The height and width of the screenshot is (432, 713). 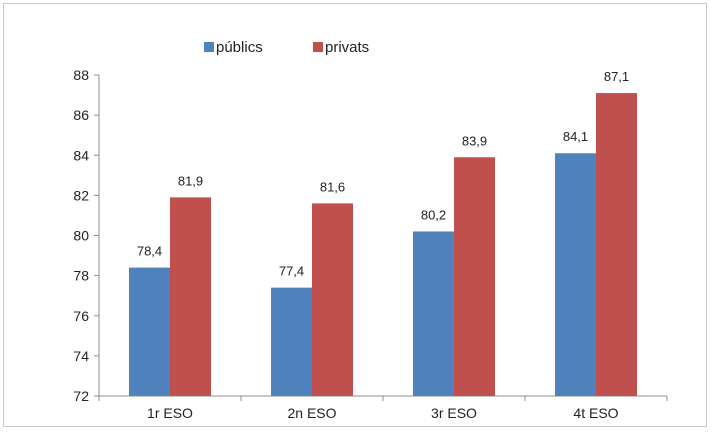 What do you see at coordinates (81, 155) in the screenshot?
I see `y-tick-label: 84` at bounding box center [81, 155].